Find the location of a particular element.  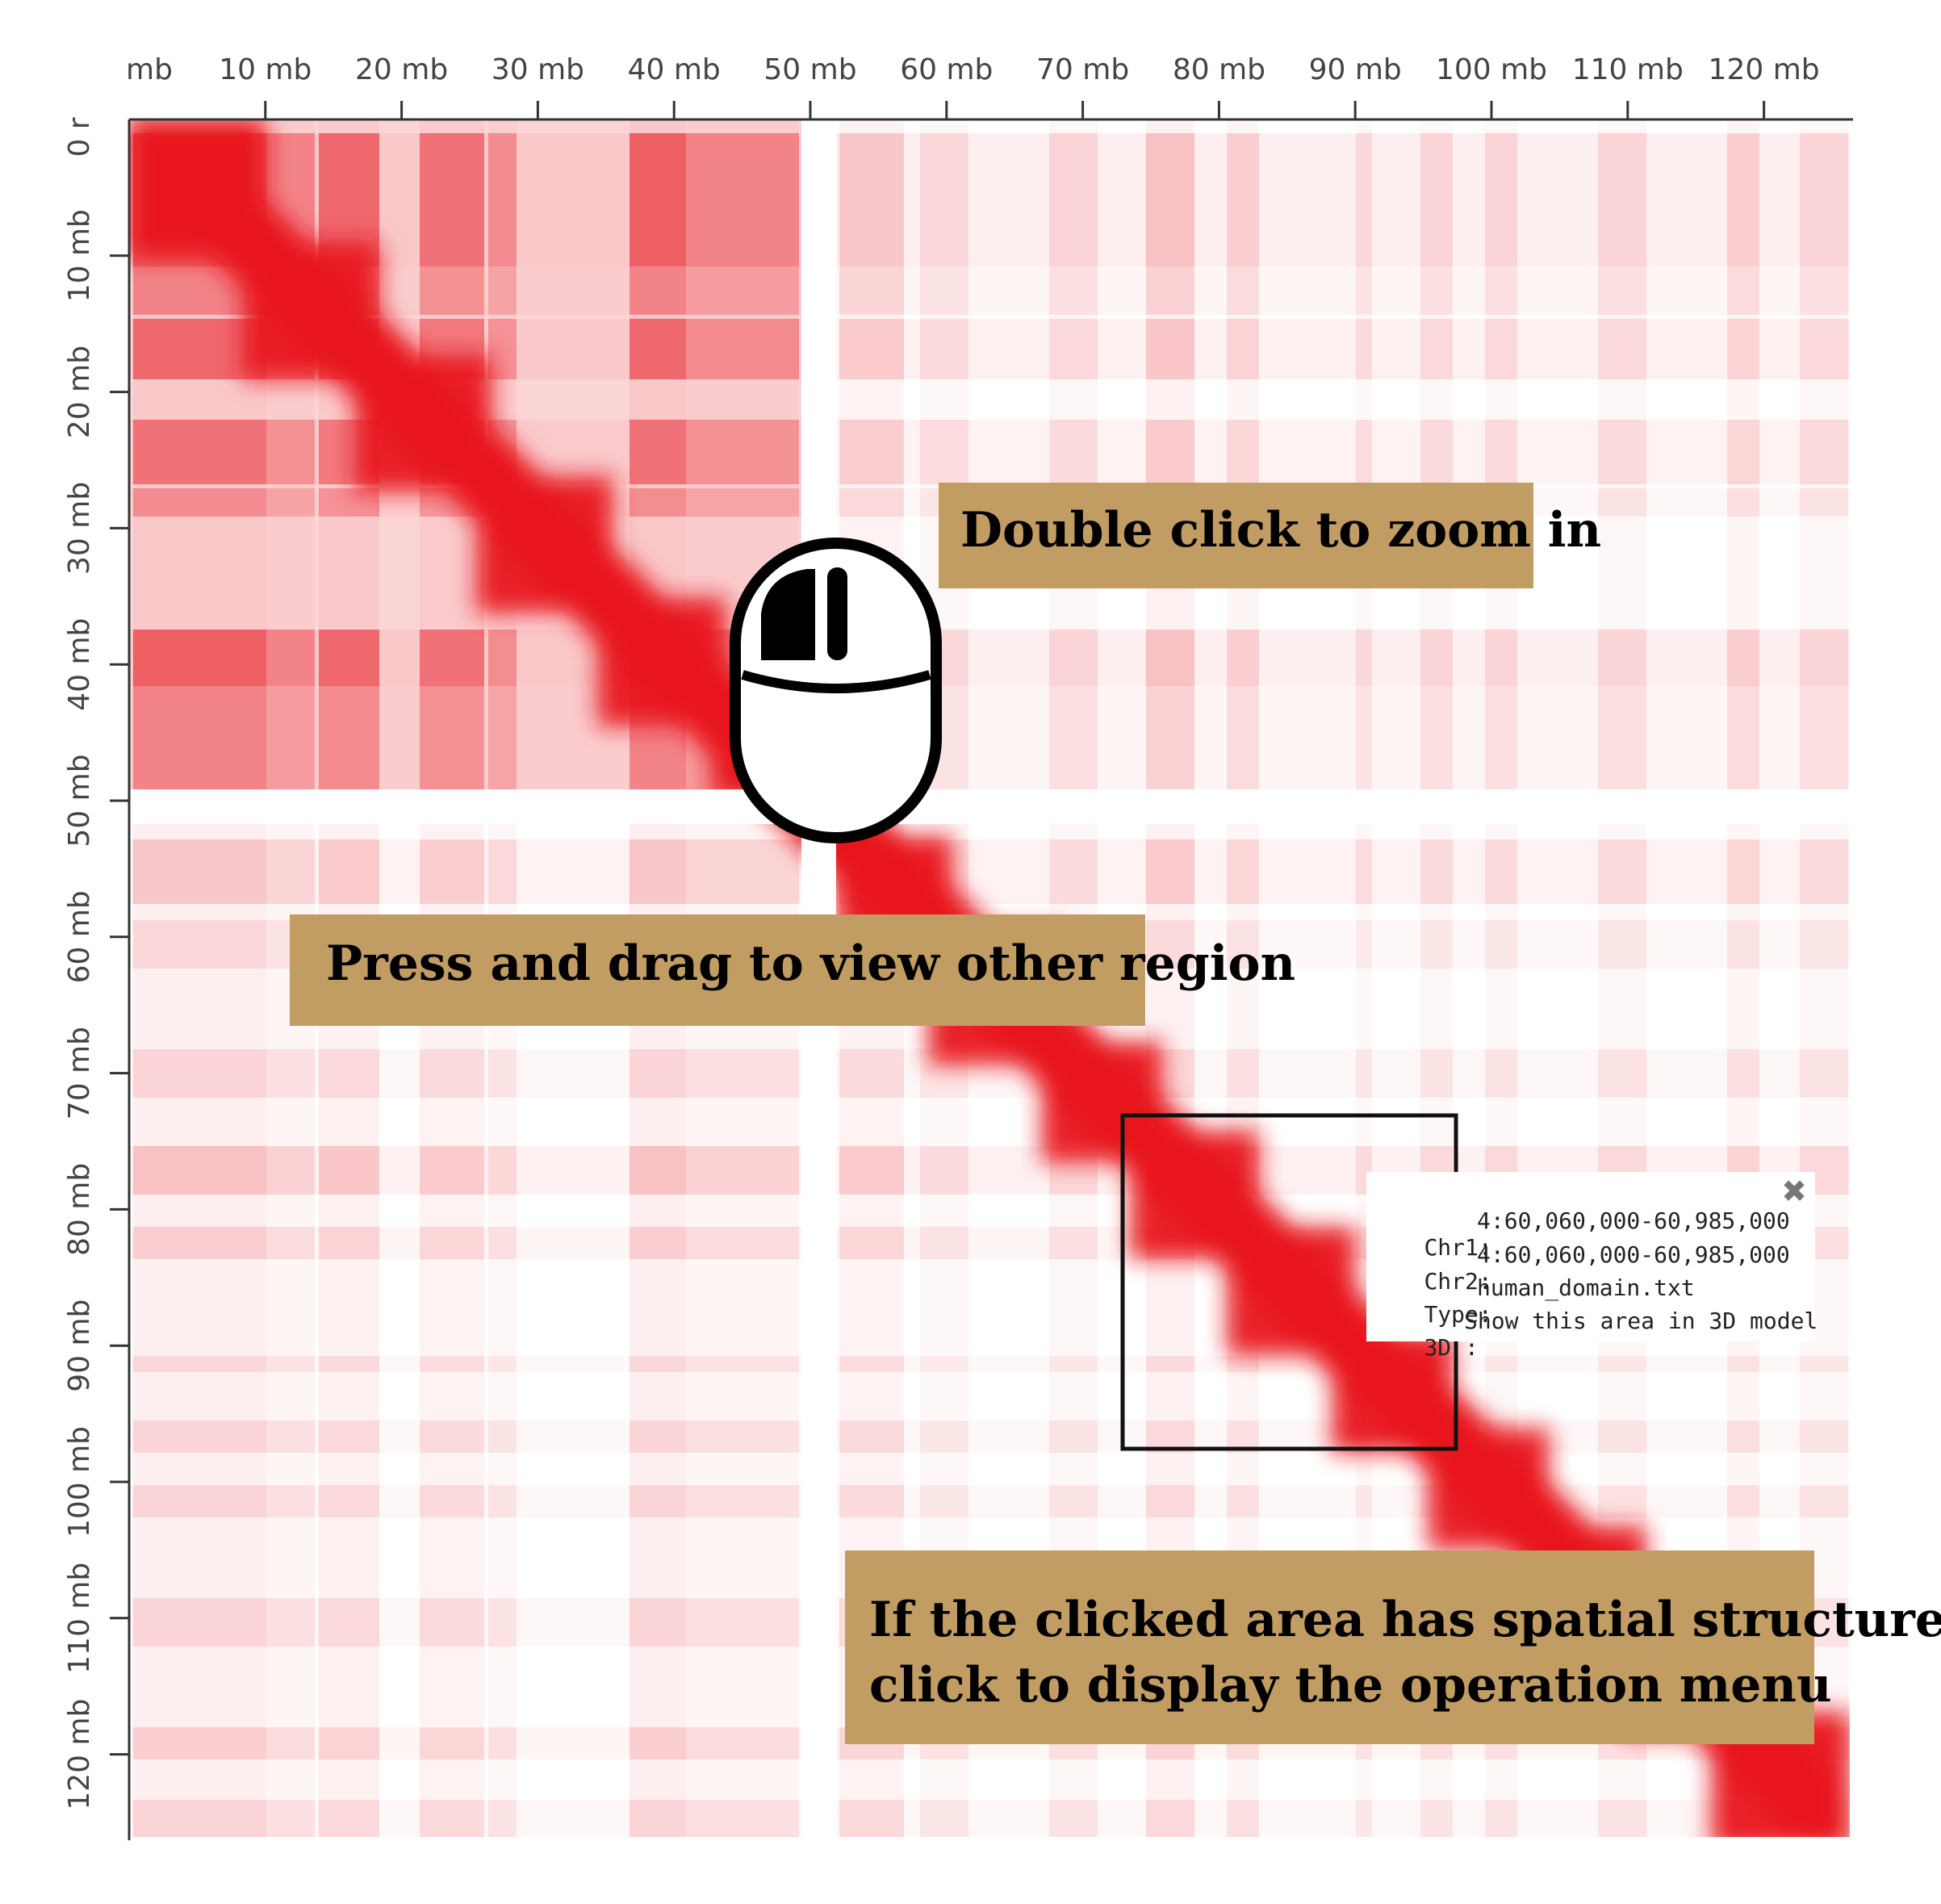

x-tick-label: 100 mb is located at coordinates (1491, 69).